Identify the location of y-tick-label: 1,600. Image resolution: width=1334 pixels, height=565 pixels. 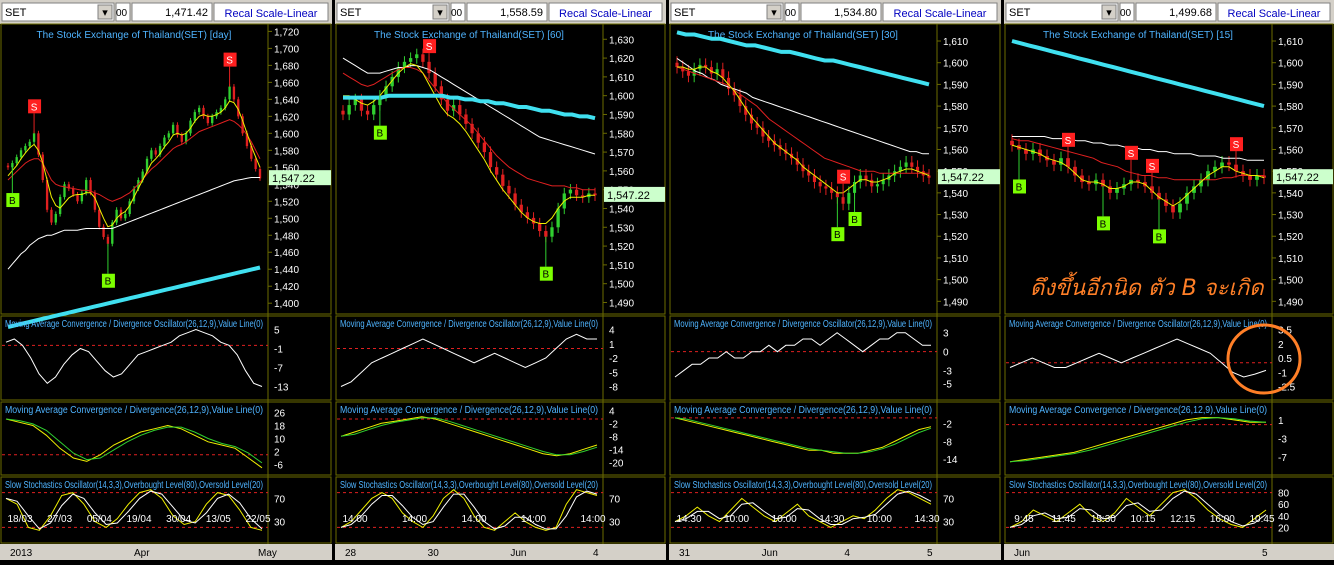
(621, 97).